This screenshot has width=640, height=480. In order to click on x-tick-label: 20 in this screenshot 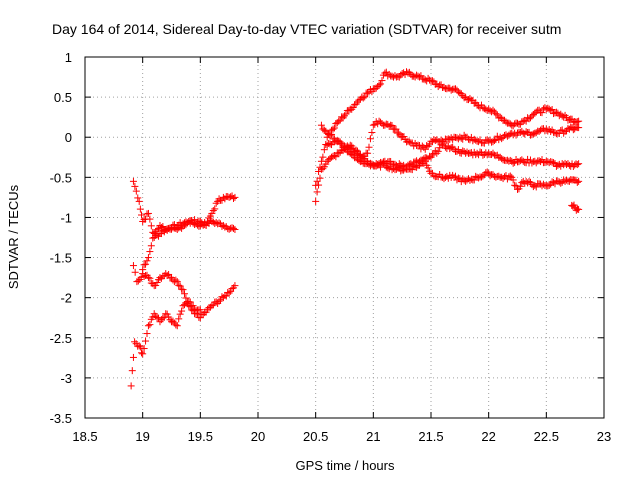, I will do `click(258, 436)`.